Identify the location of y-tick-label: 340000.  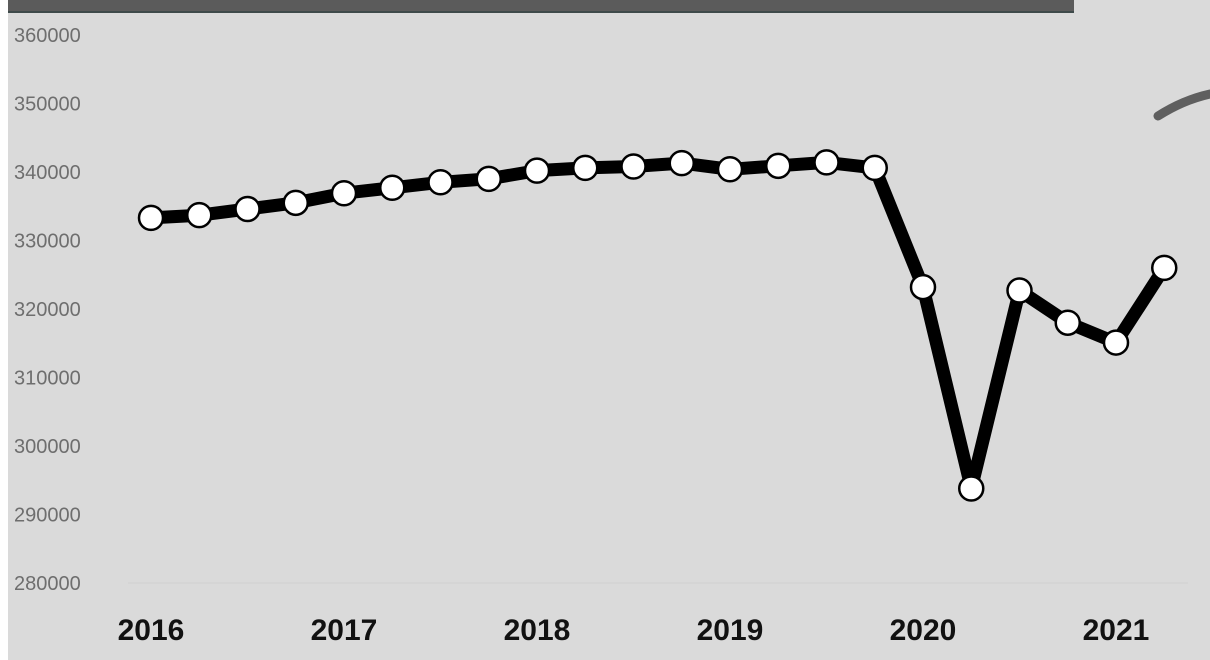
(47, 173).